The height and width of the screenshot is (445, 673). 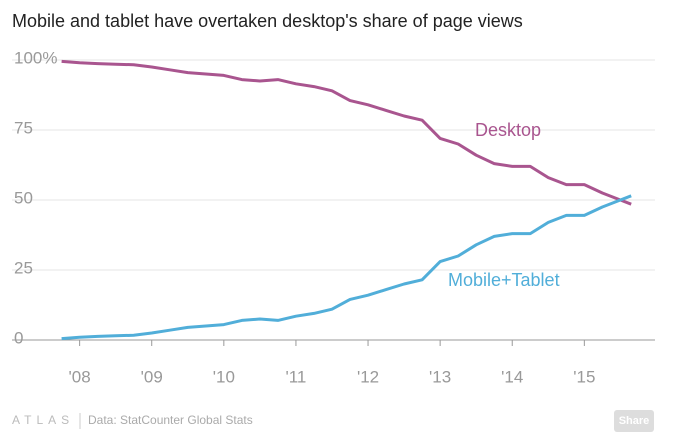 I want to click on x-tick-label: '12, so click(x=368, y=376).